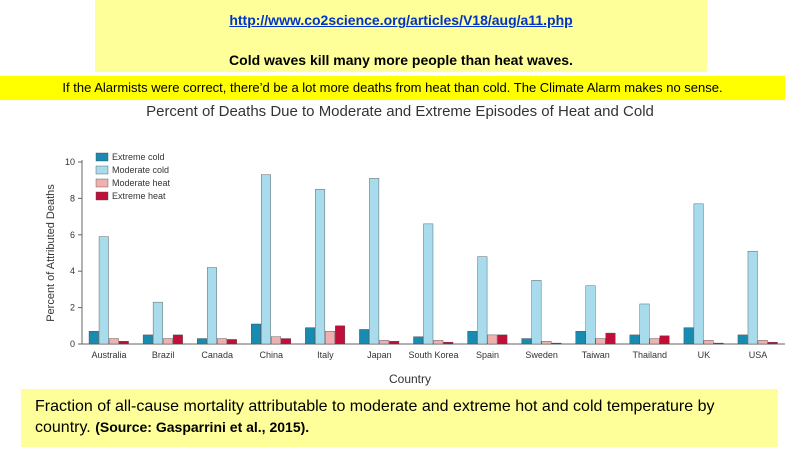  Describe the element at coordinates (72, 271) in the screenshot. I see `y-tick-label: 4` at that location.